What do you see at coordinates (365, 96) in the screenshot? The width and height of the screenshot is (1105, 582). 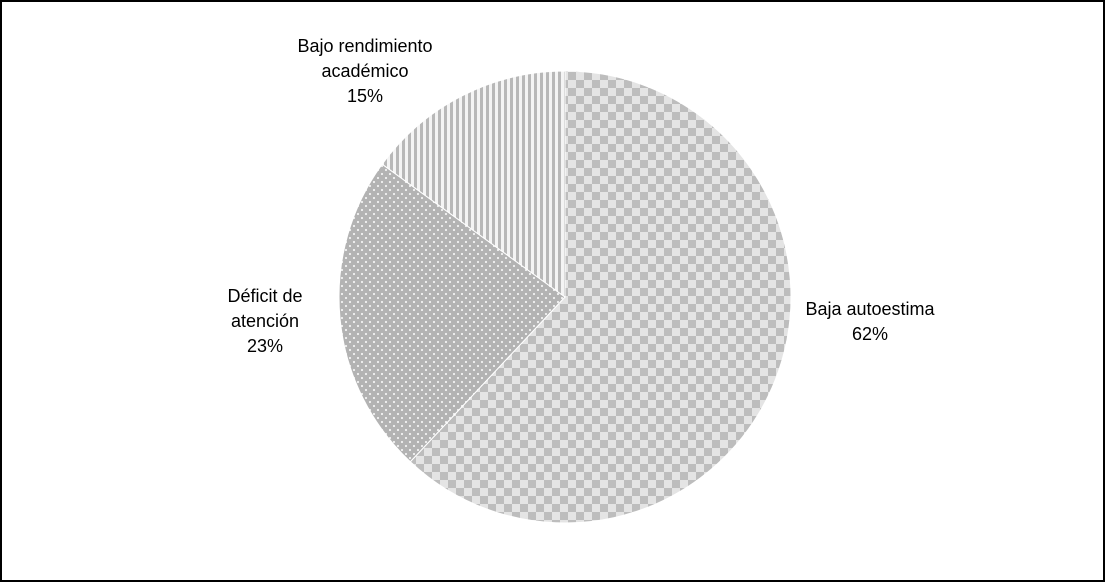 I see `value-label: 15%` at bounding box center [365, 96].